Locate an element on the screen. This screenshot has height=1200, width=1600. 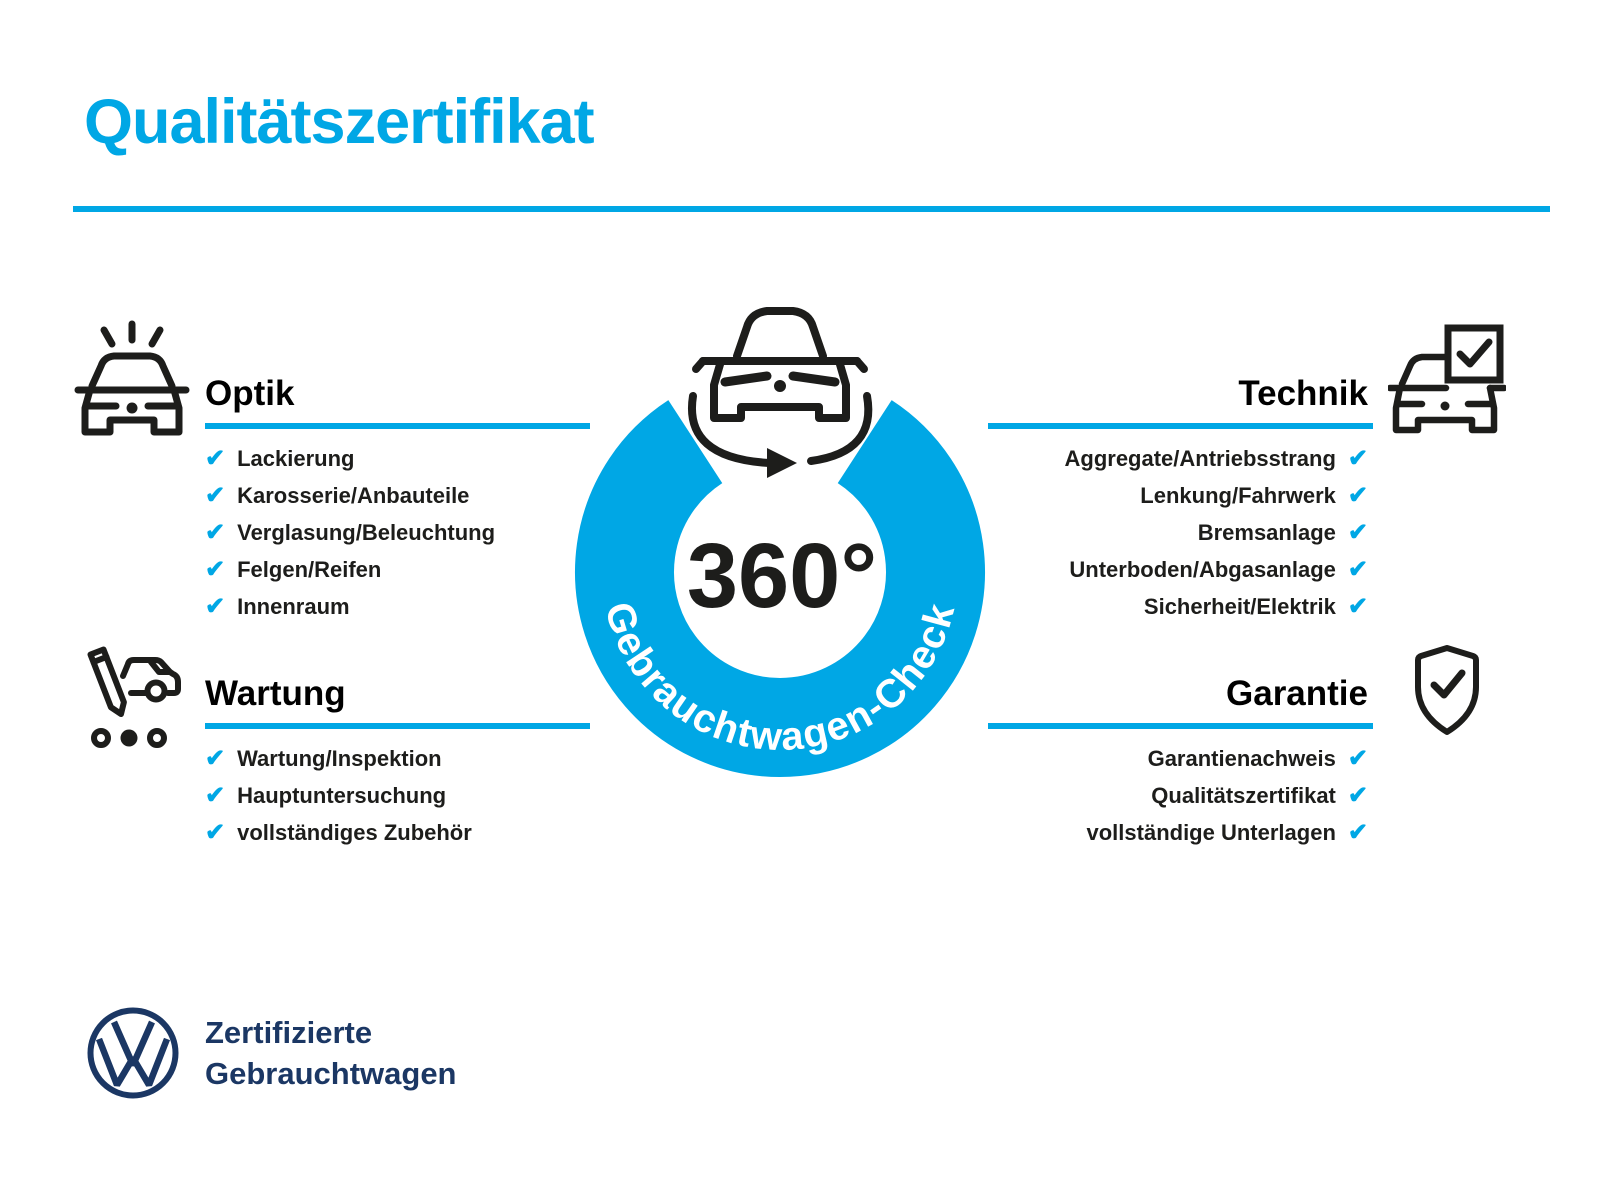
brand-claim-line1: Zertifizierte is located at coordinates (289, 1032).